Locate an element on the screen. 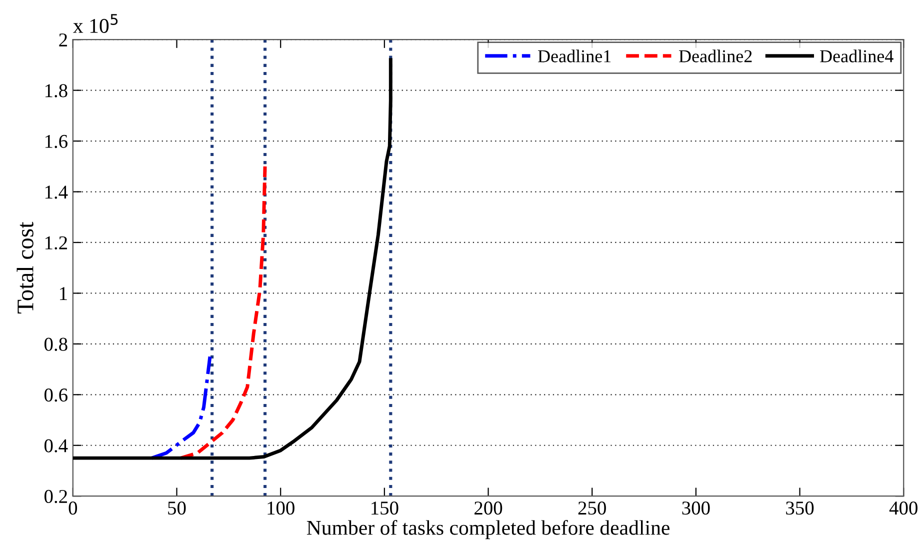 The width and height of the screenshot is (923, 550). y-tick-label: 1.8 is located at coordinates (56, 91).